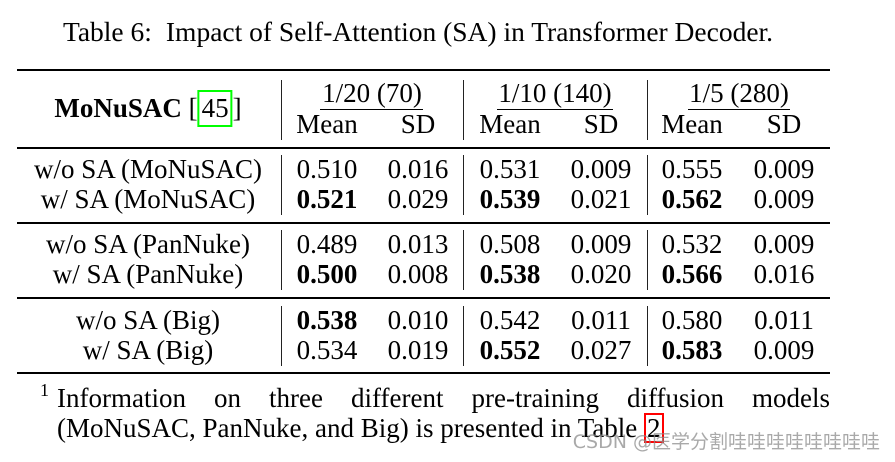 This screenshot has height=462, width=895. I want to click on citation-open-bracket: [, so click(193, 108).